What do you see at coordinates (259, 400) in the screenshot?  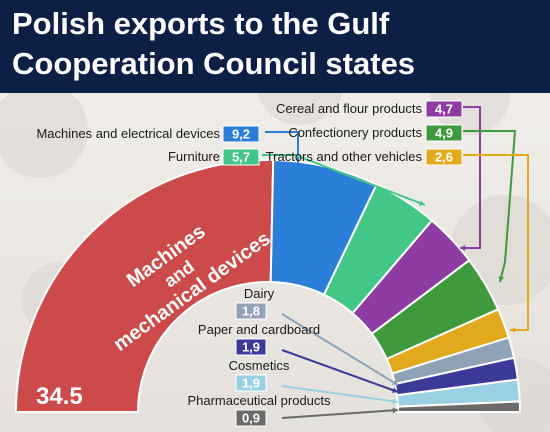 I see `label-pharmaceutical-products: Pharmaceutical products` at bounding box center [259, 400].